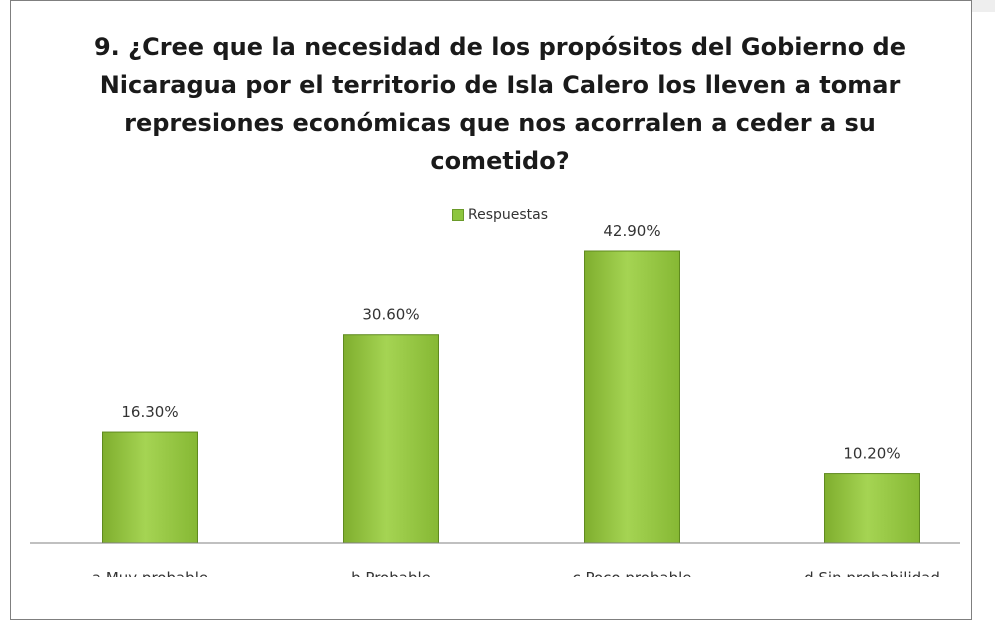 This screenshot has height=620, width=995. I want to click on bar-value-label-2: 30.60%, so click(390, 315).